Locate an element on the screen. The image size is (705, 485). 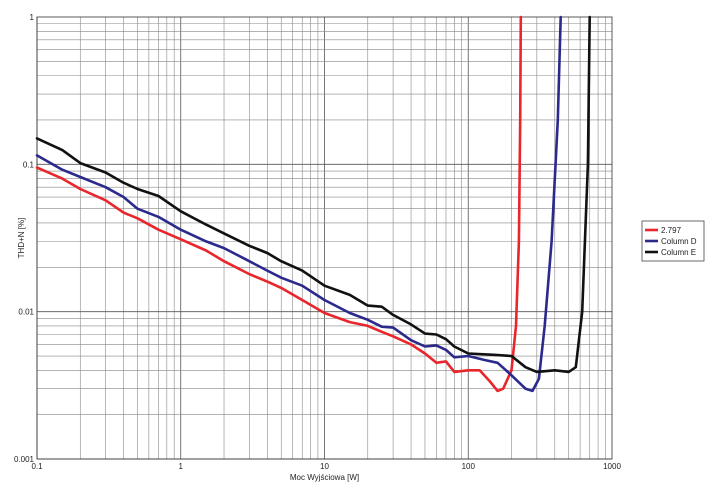
y-tick-label: 1 is located at coordinates (32, 17).